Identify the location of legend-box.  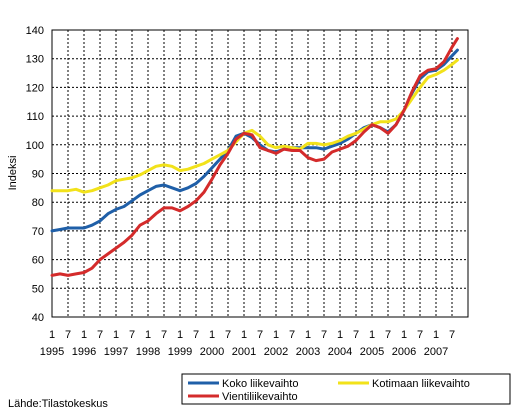
(346, 389).